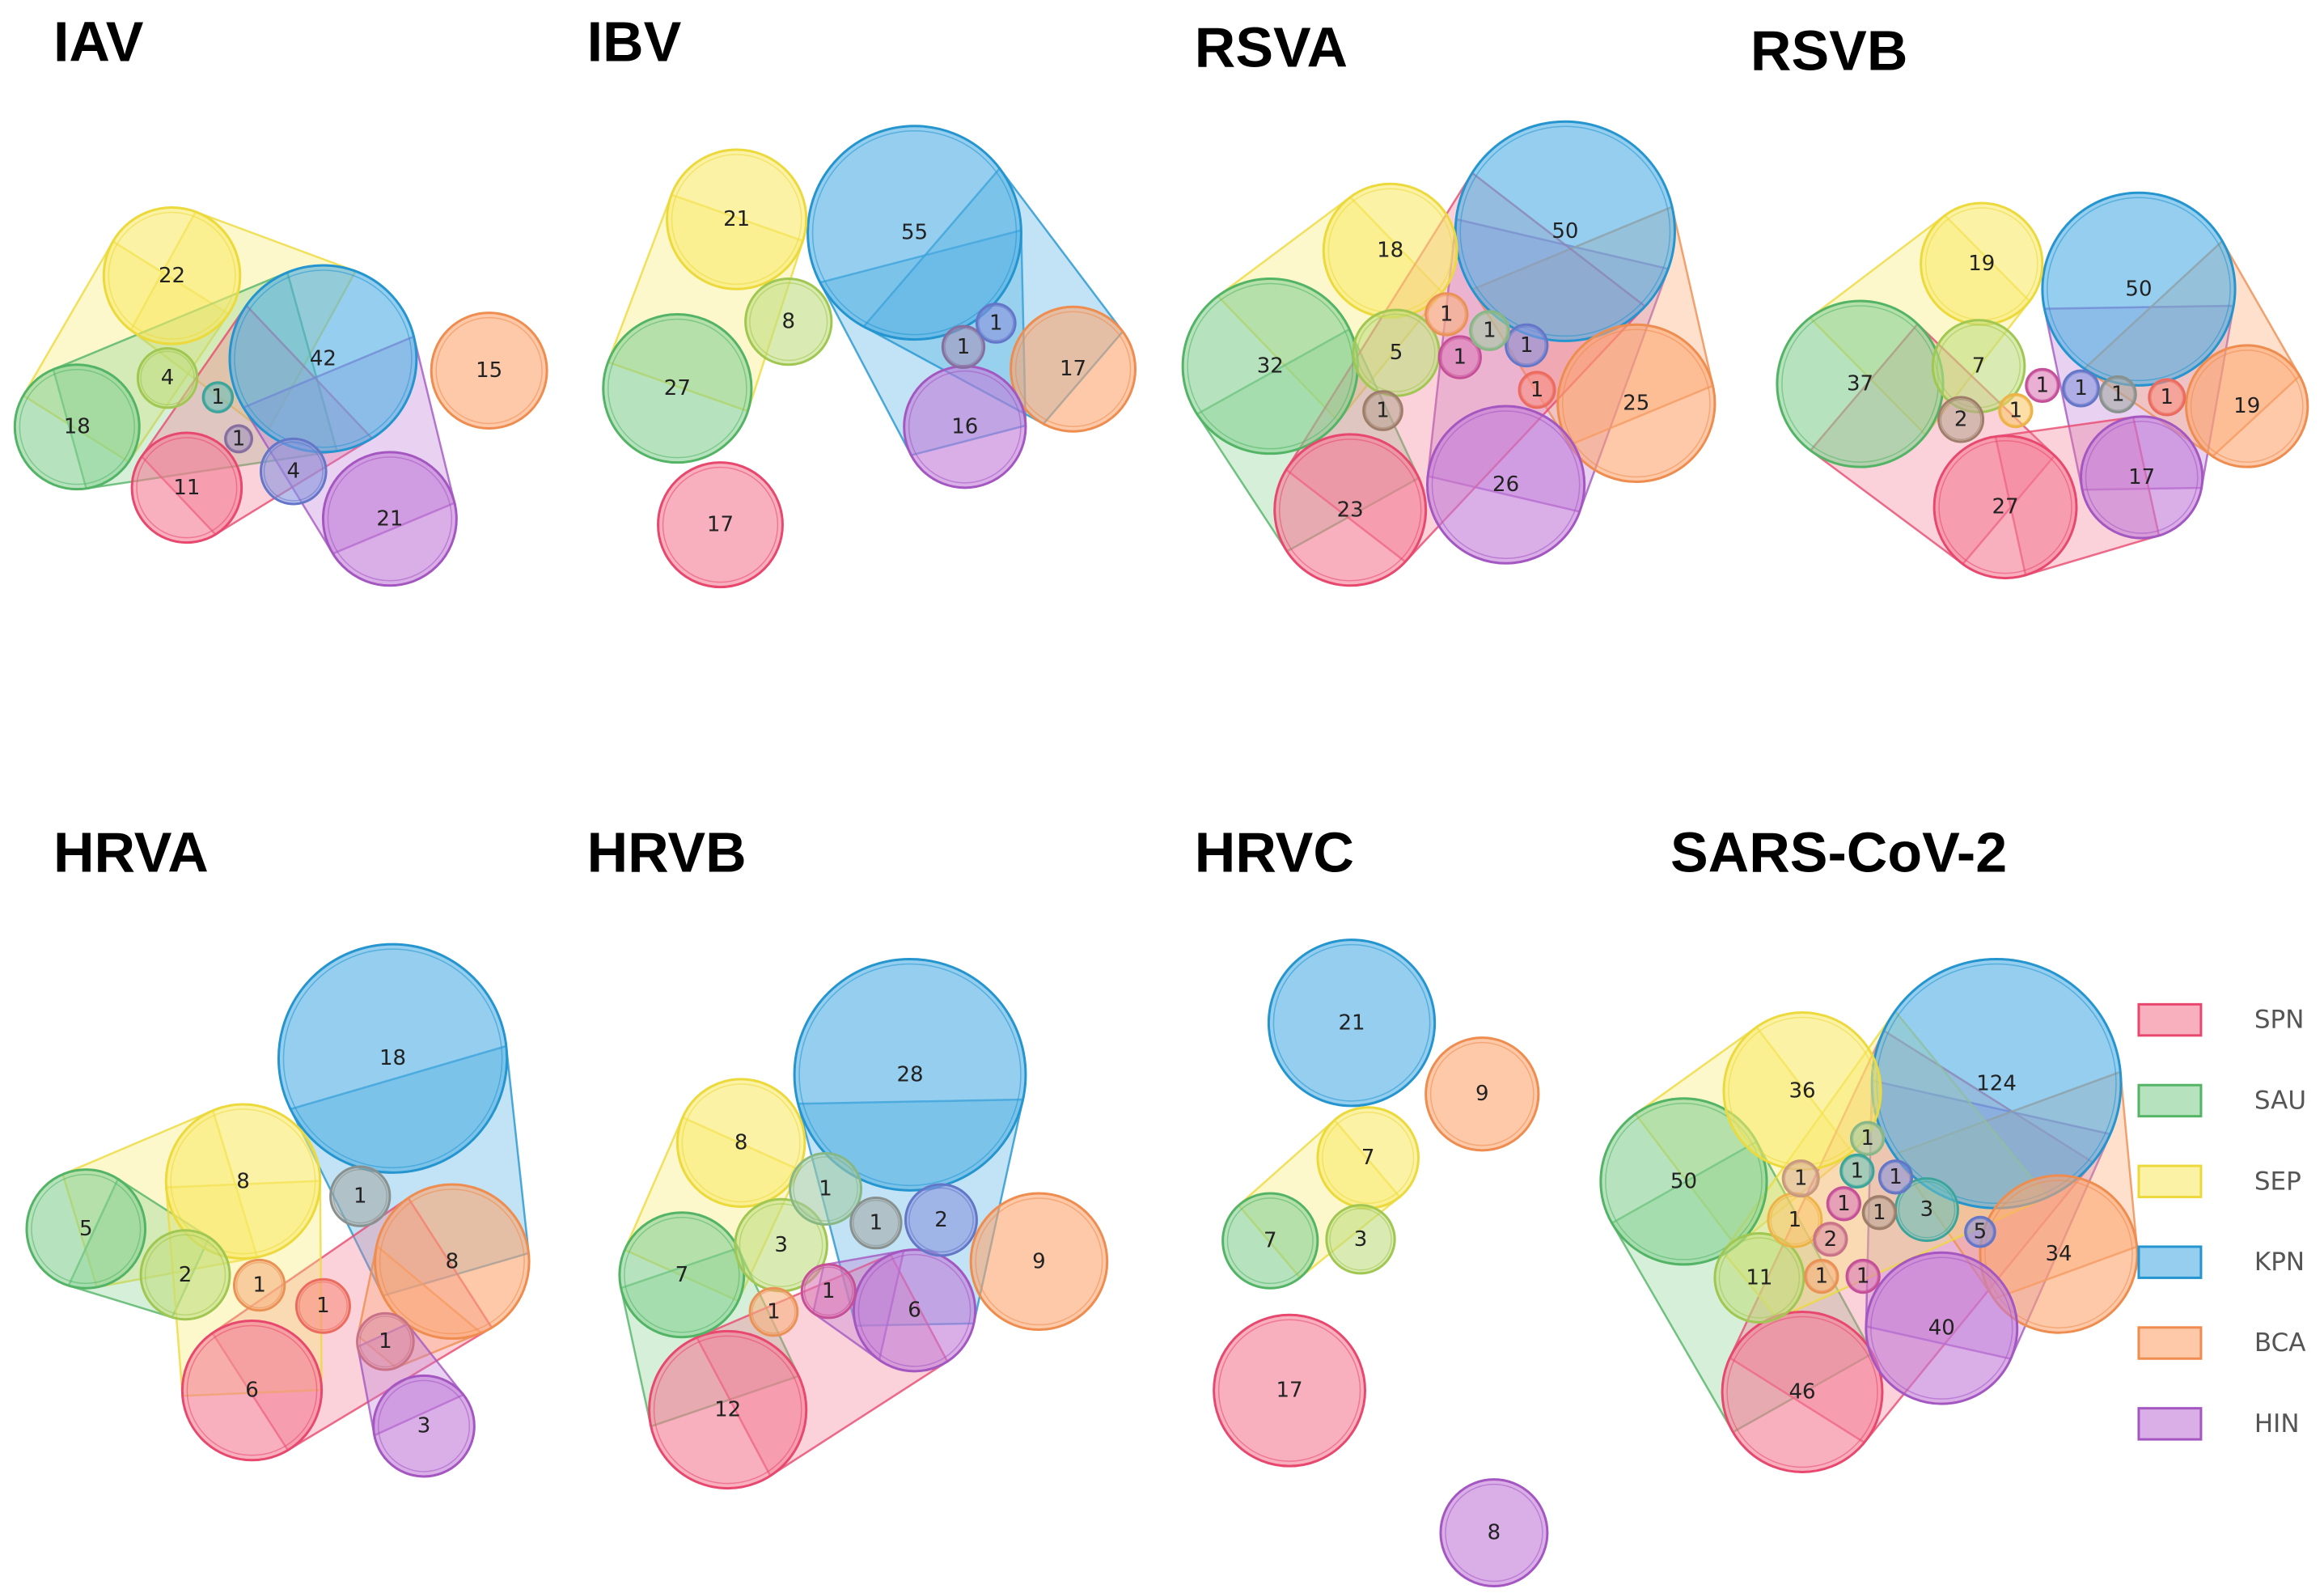  Describe the element at coordinates (2221, 1262) in the screenshot. I see `legend-item-kpn: KPN` at that location.